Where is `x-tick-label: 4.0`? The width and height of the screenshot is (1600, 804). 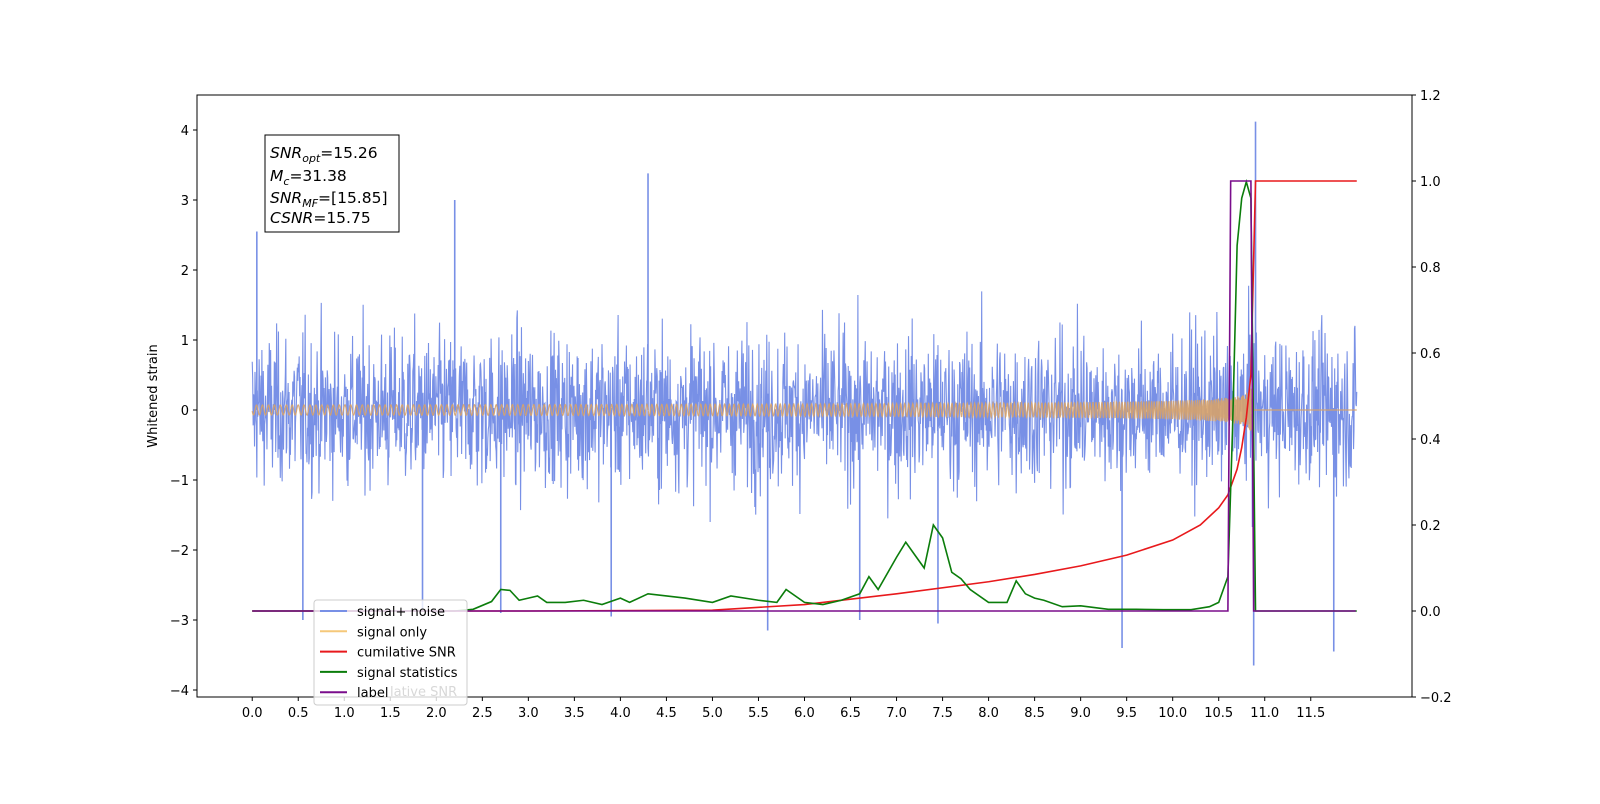
x-tick-label: 4.0 is located at coordinates (620, 713).